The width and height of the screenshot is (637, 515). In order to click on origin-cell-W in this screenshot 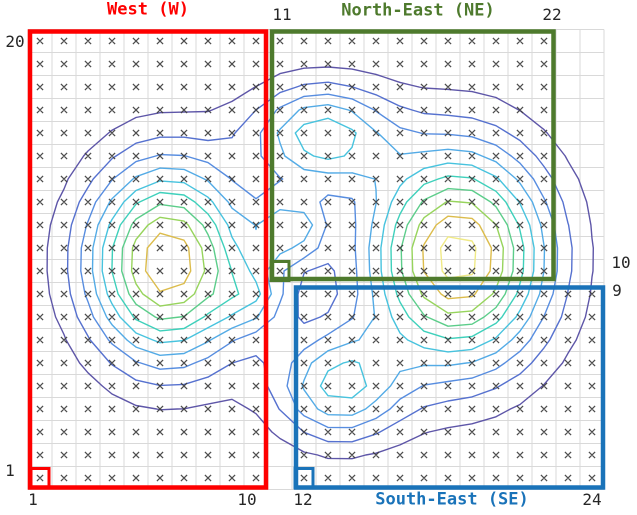, I will do `click(40, 478)`.